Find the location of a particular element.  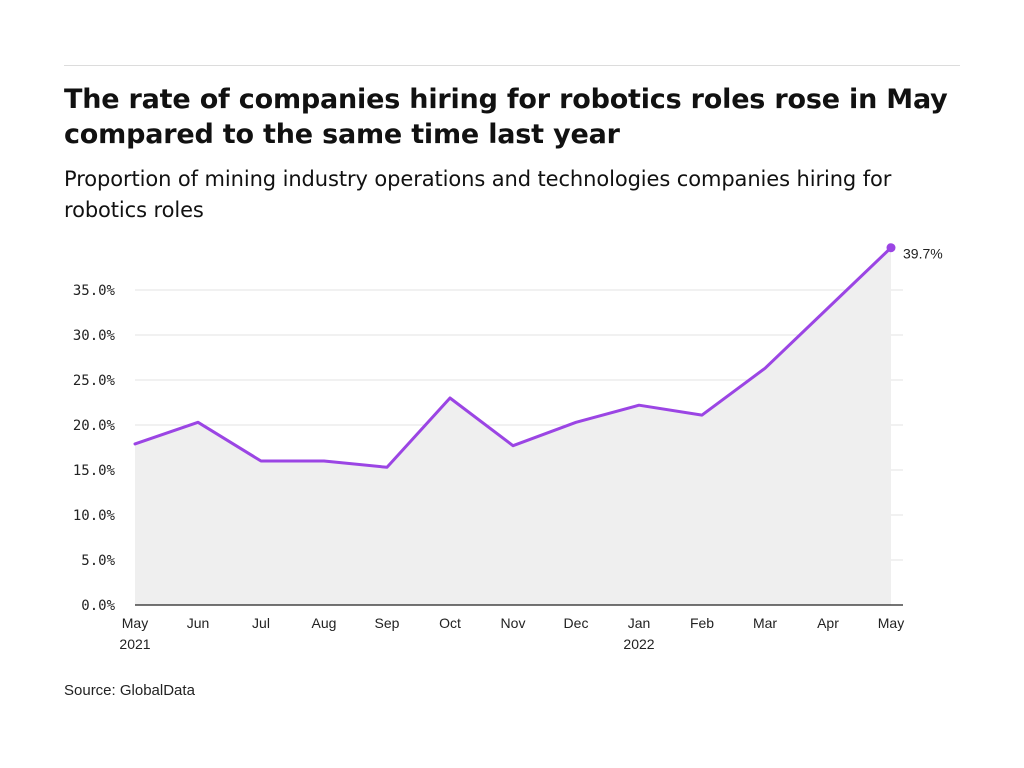

y-tick-label: 35.0% is located at coordinates (94, 291).